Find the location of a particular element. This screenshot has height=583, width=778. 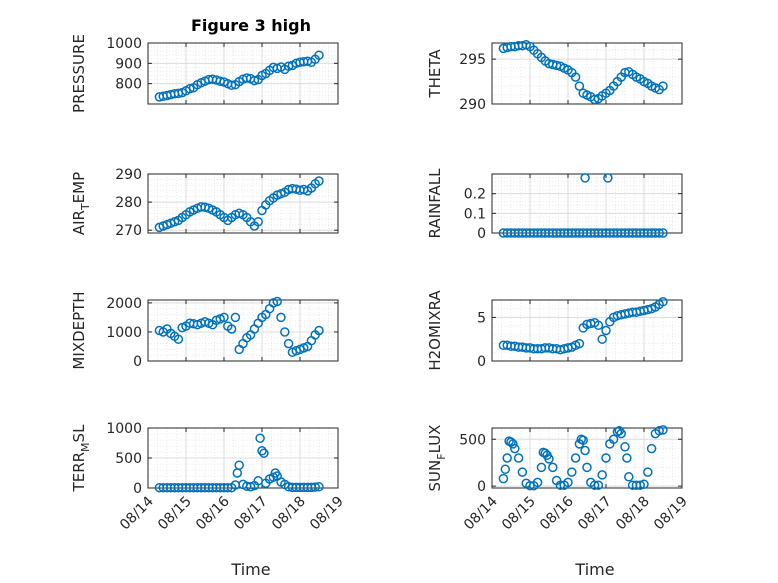

y-axis-label-text: MIXDEPTH is located at coordinates (79, 330).